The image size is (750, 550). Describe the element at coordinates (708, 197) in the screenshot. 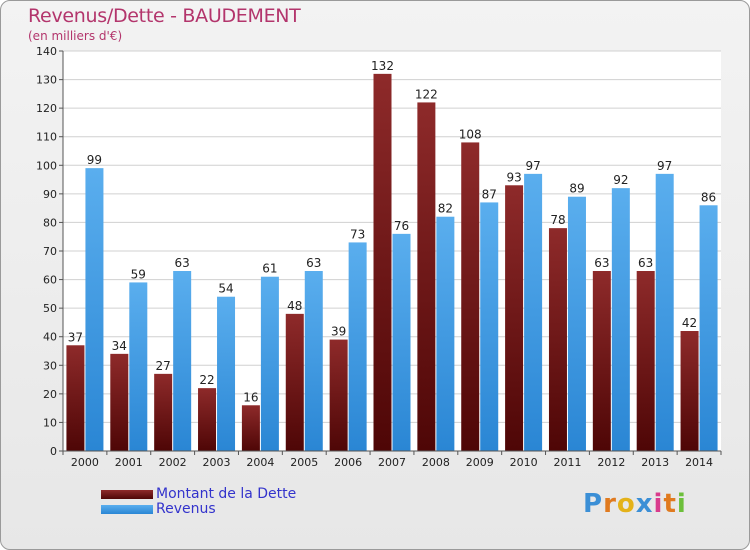

I see `data-label-revenue: 86` at that location.